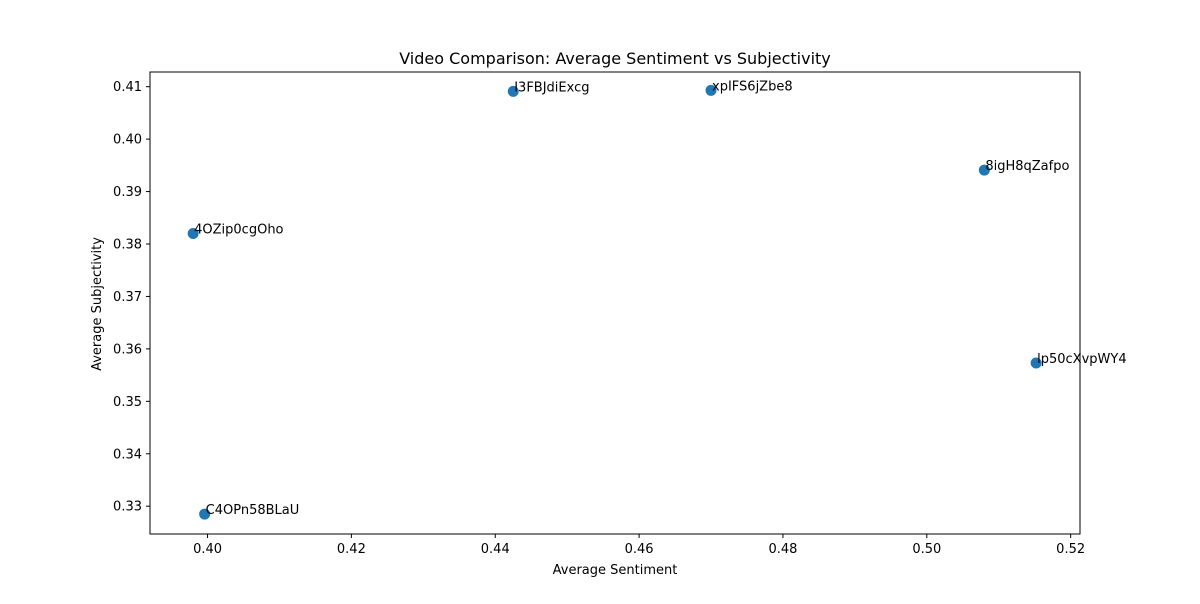  What do you see at coordinates (351, 549) in the screenshot?
I see `x-tick-label: 0.42` at bounding box center [351, 549].